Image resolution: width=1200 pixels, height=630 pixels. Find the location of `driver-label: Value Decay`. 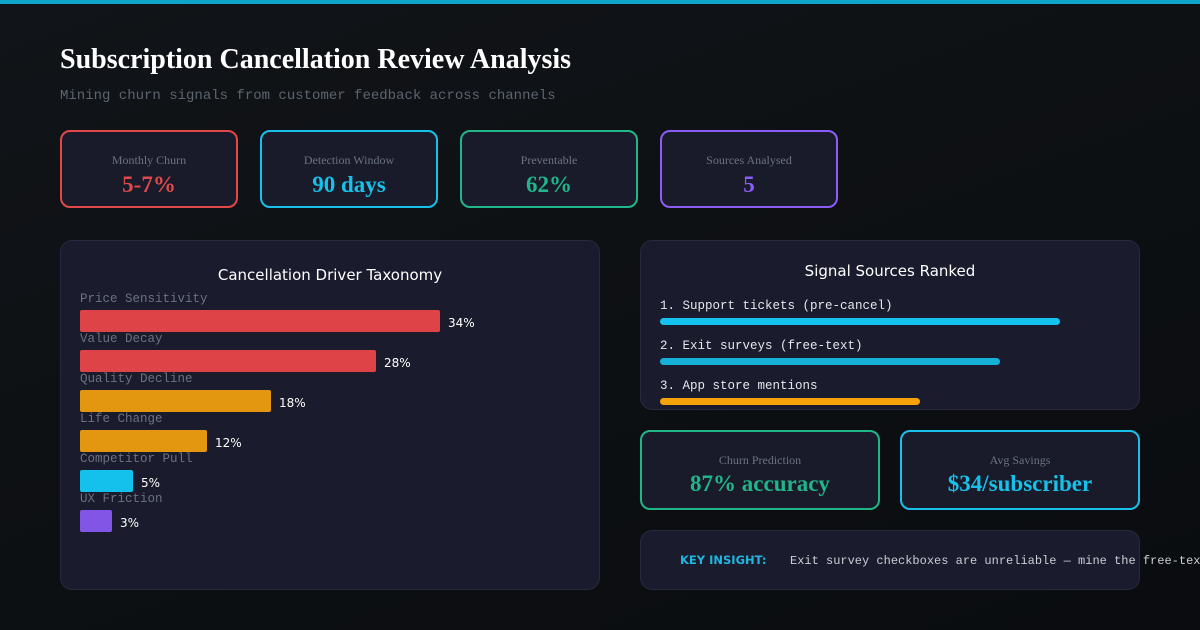

driver-label: Value Decay is located at coordinates (121, 339).